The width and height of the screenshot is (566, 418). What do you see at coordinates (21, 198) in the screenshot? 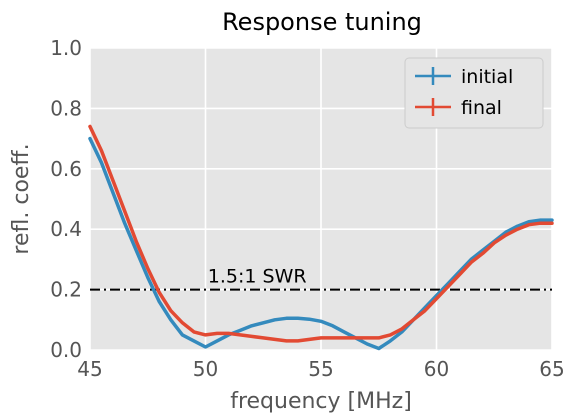
I see `y-axis-label: refl. coeff.` at bounding box center [21, 198].